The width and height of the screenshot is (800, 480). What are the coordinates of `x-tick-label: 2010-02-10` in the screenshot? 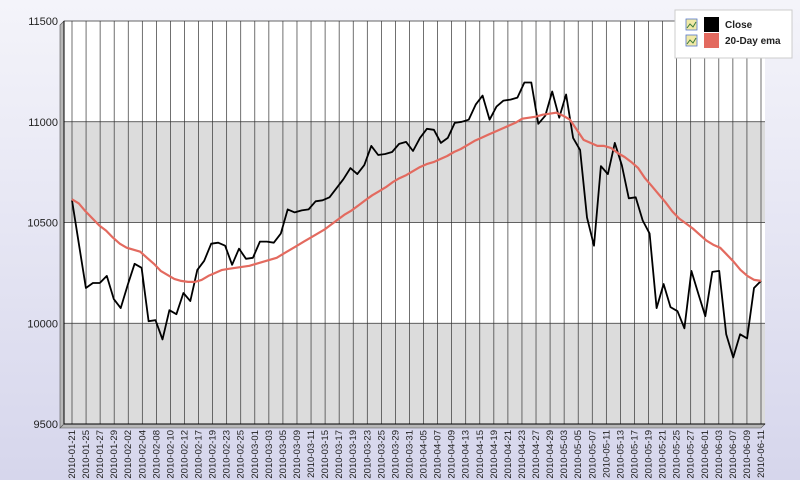 It's located at (170, 454).